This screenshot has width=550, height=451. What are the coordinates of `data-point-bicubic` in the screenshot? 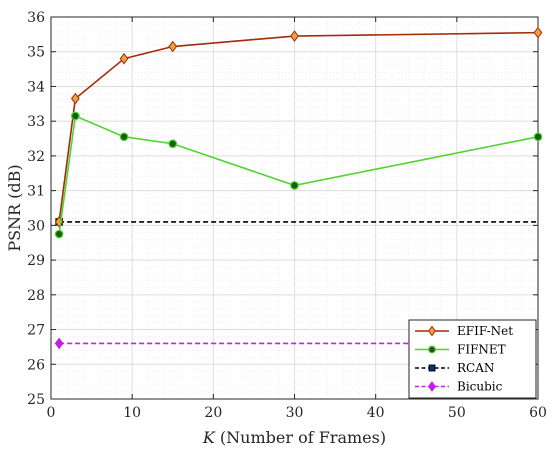 It's located at (59, 343).